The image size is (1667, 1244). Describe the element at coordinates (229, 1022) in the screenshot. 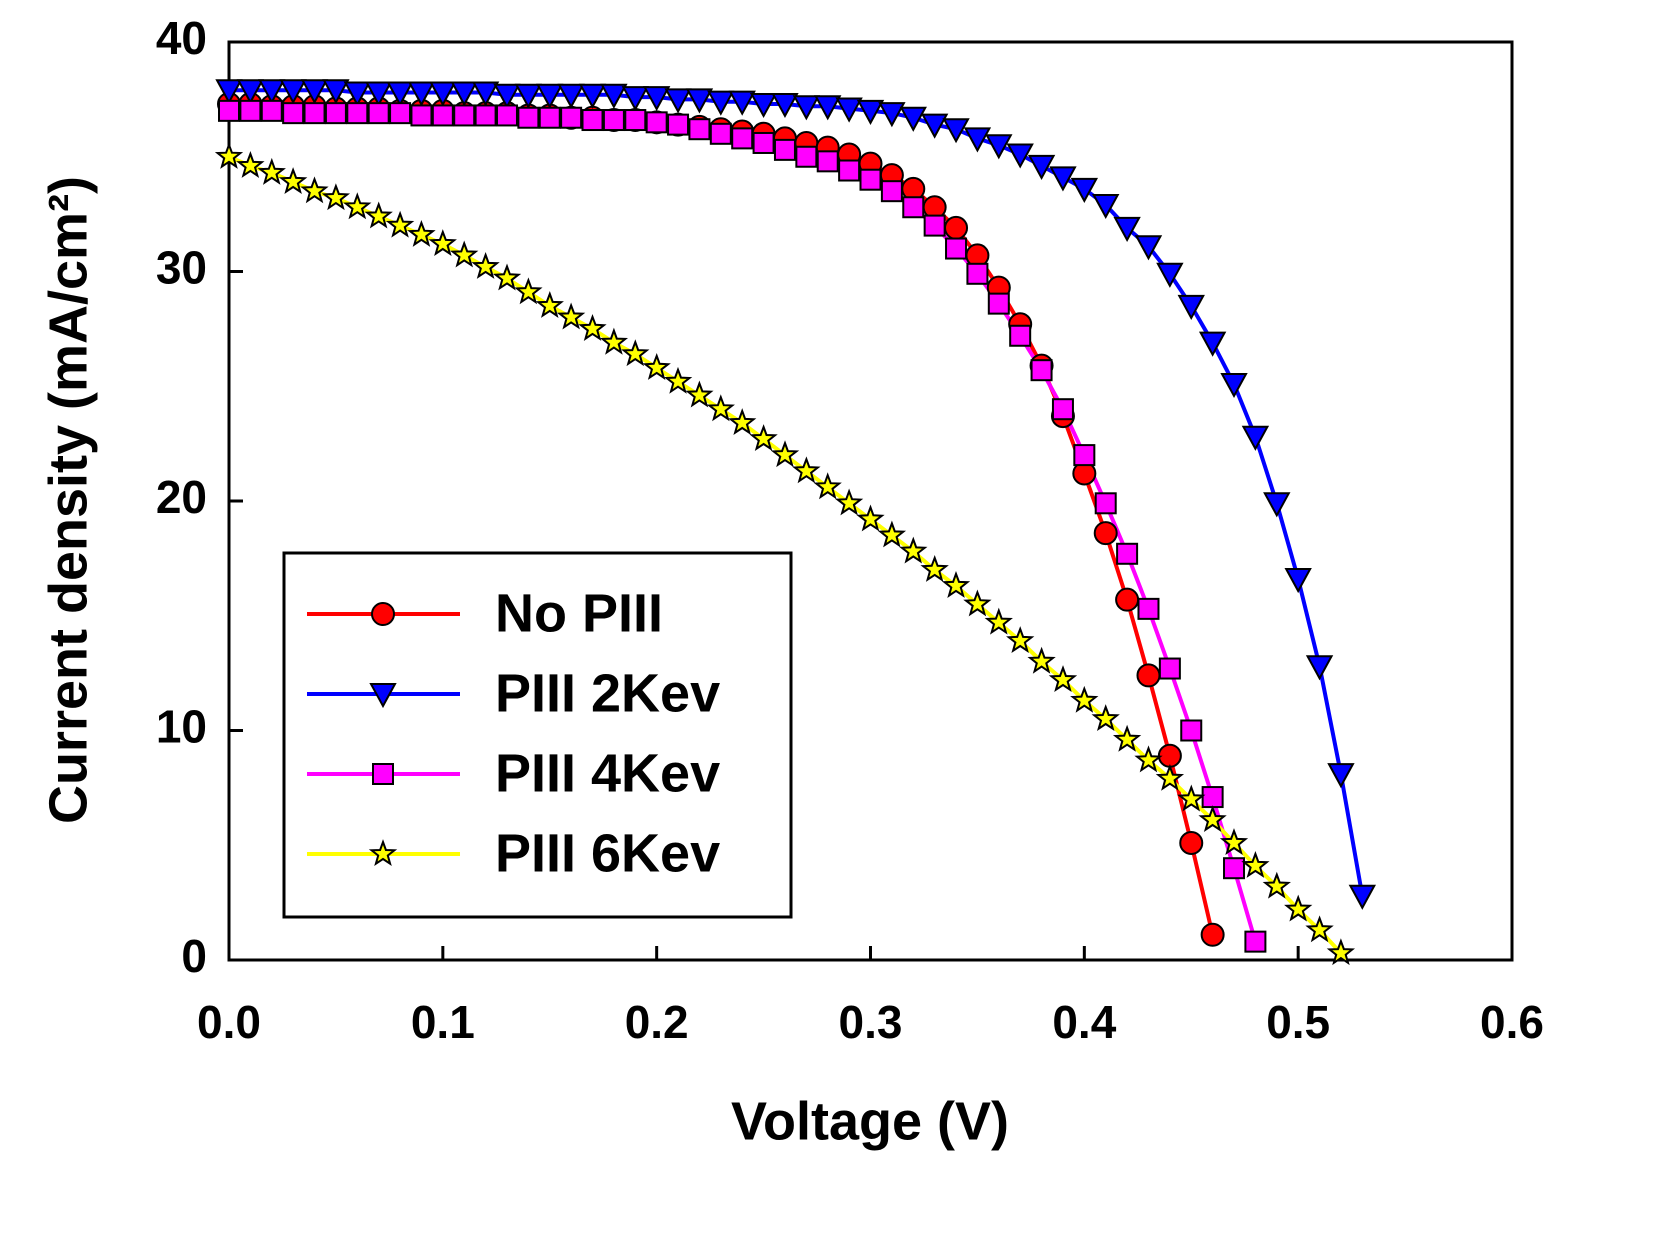

I see `x-tick-label: 0.0` at that location.